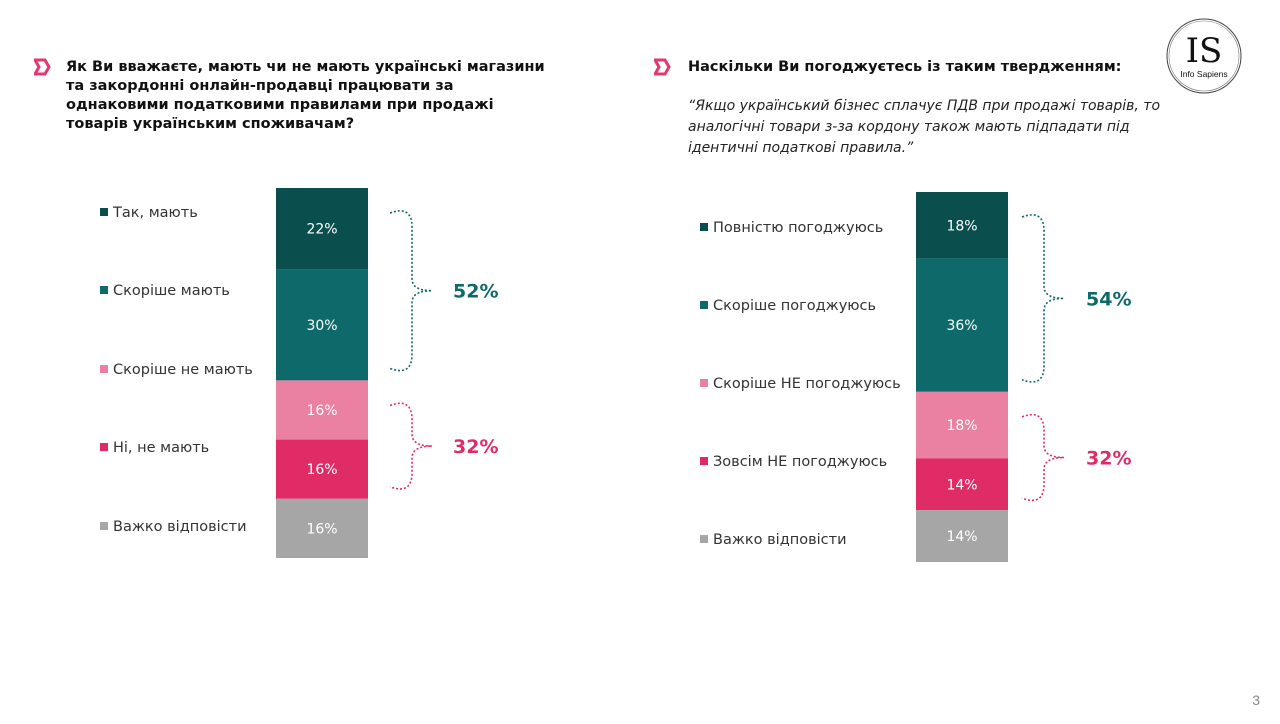  I want to click on data-label-left-0: 22%, so click(321, 230).